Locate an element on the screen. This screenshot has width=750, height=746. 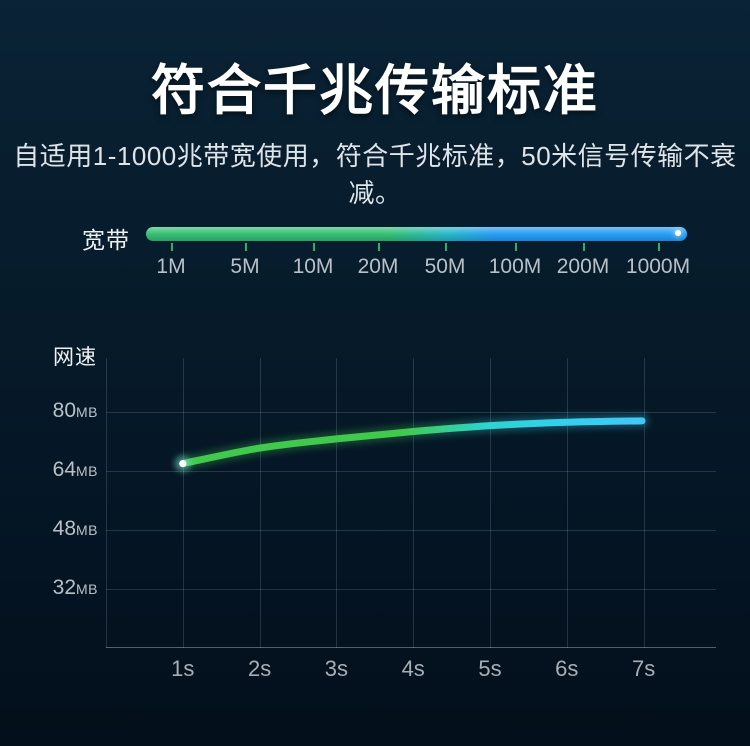
speed-curve is located at coordinates (411, 442).